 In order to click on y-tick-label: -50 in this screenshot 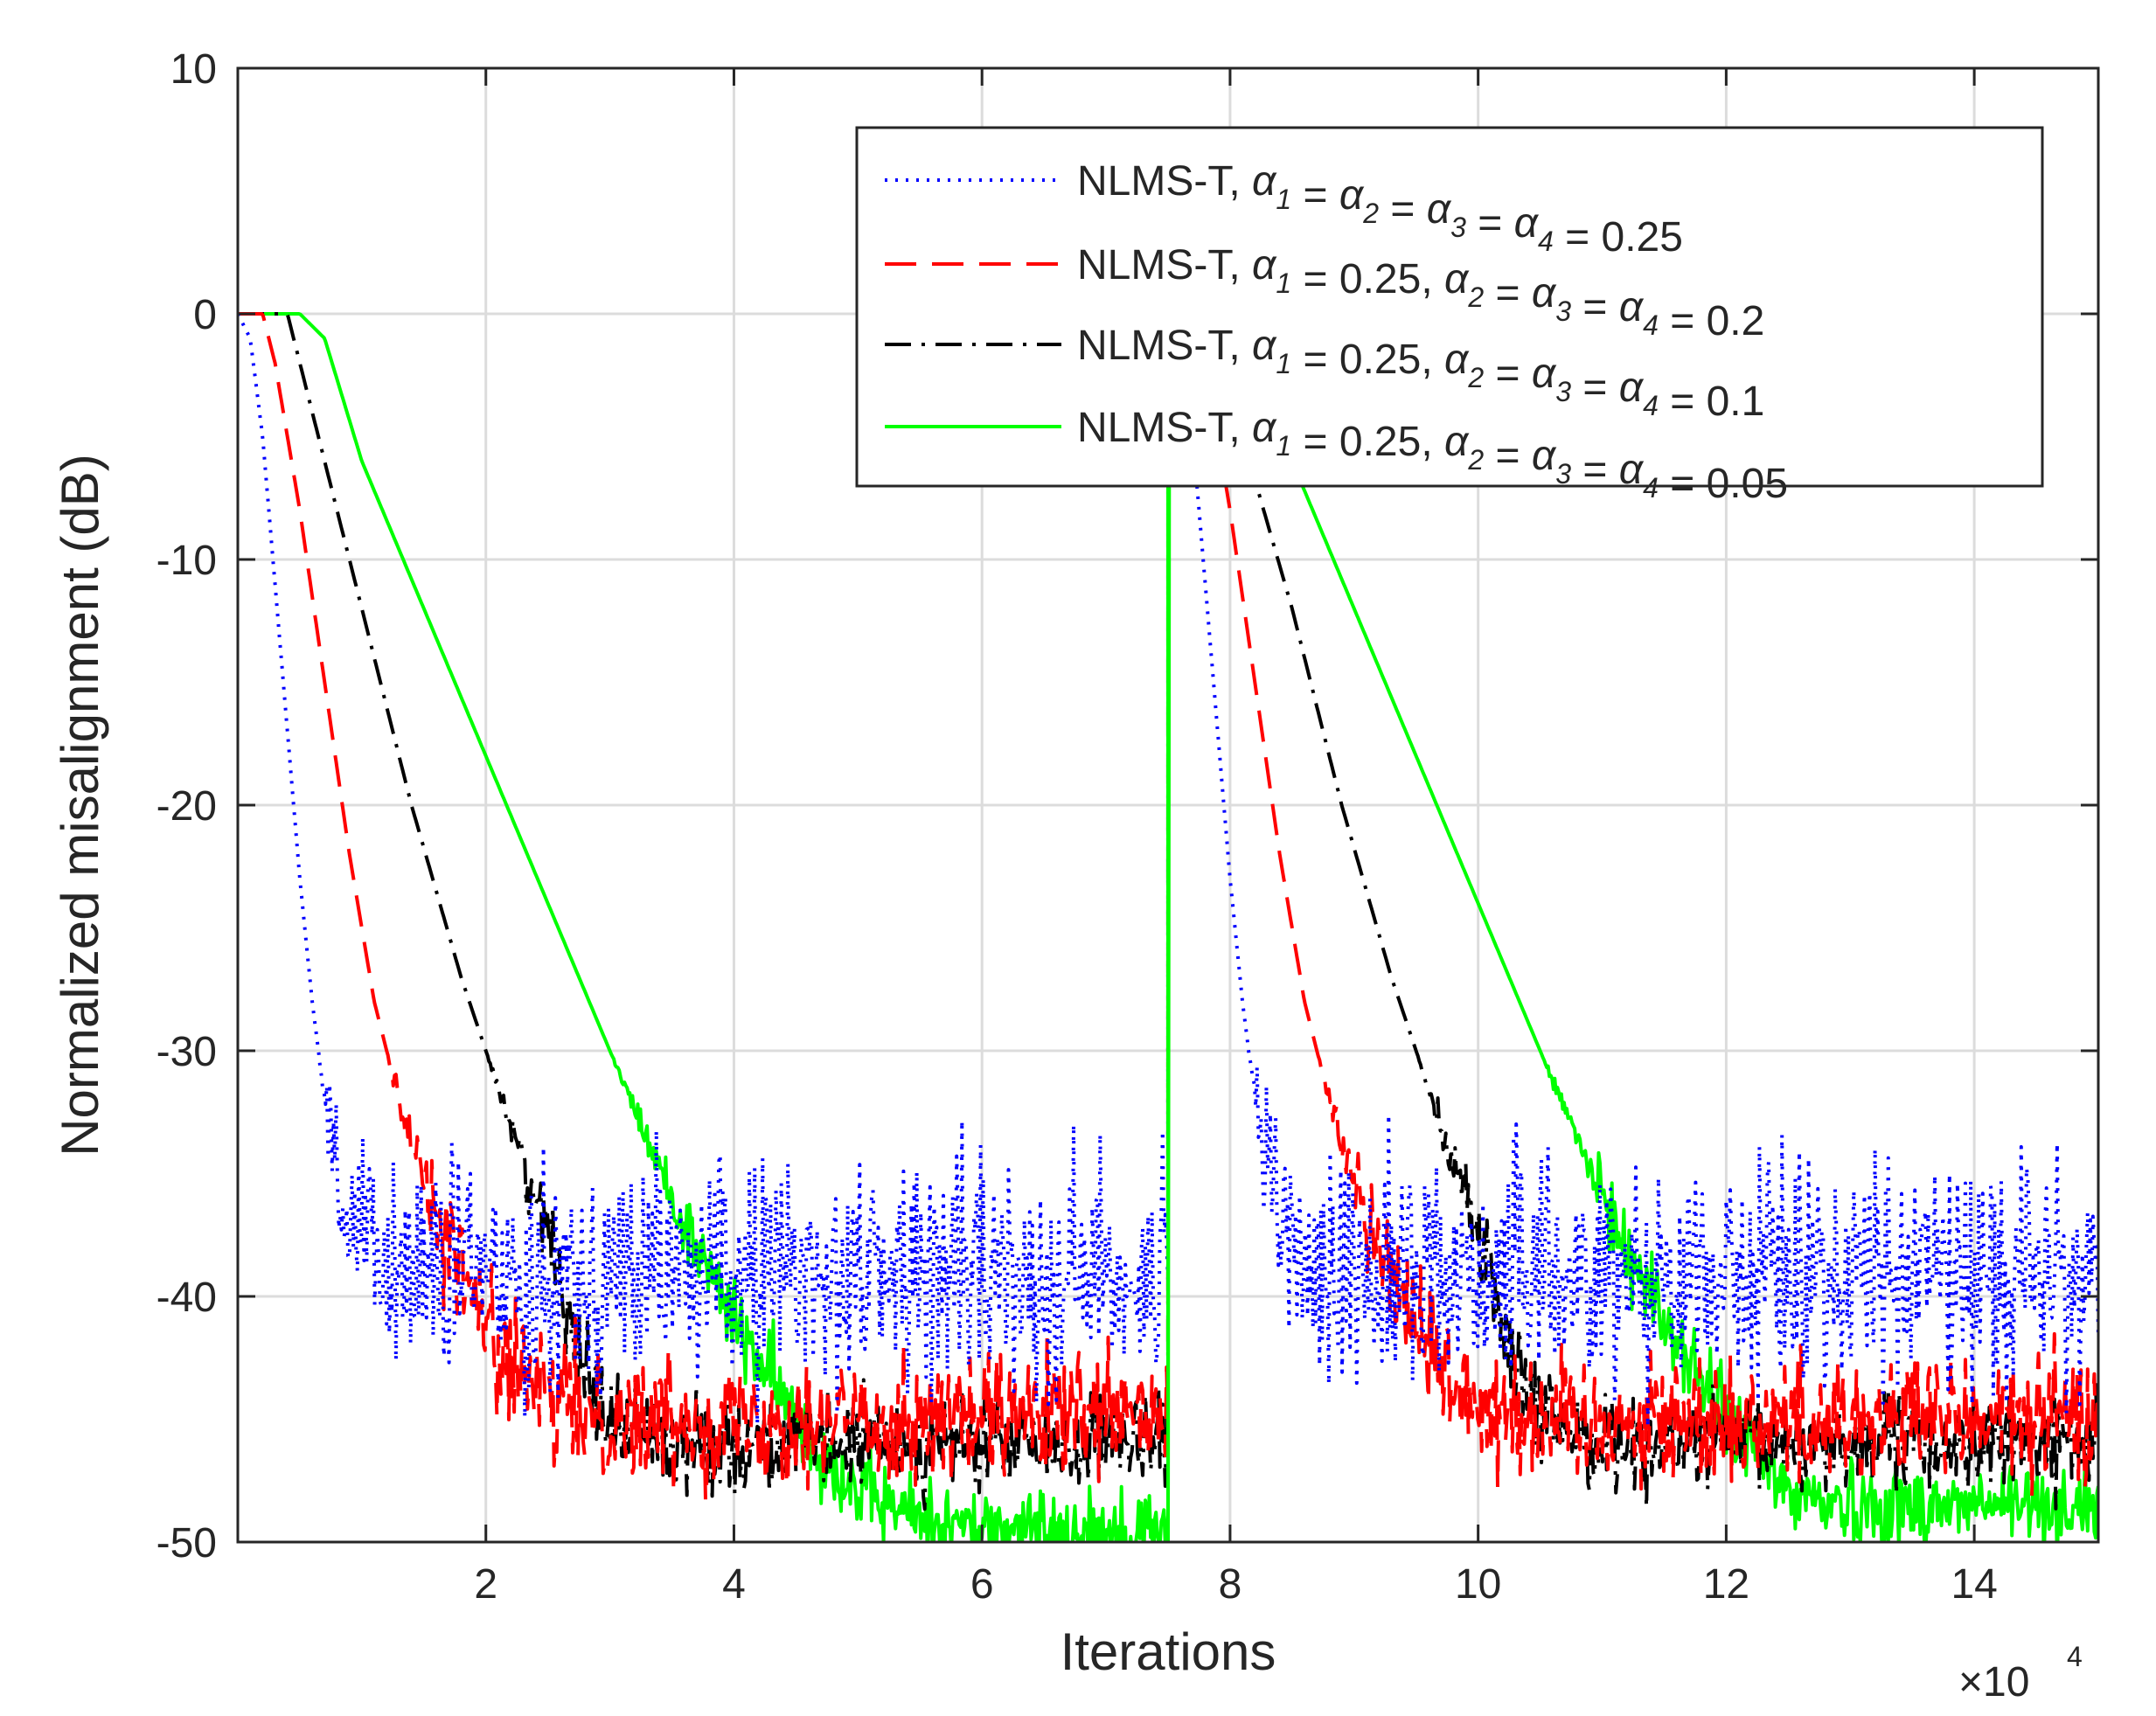, I will do `click(186, 1544)`.